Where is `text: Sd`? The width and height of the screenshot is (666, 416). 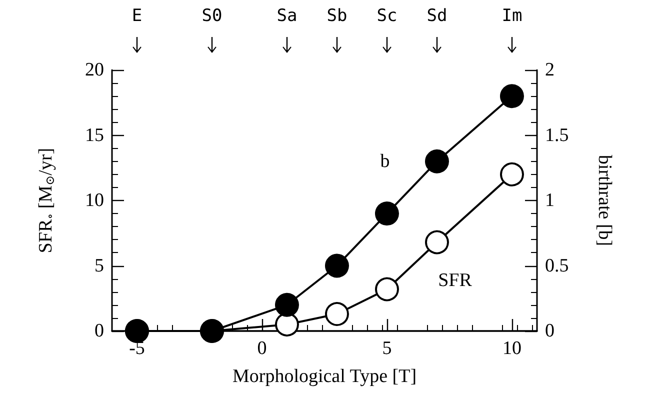
text: Sd is located at coordinates (437, 16).